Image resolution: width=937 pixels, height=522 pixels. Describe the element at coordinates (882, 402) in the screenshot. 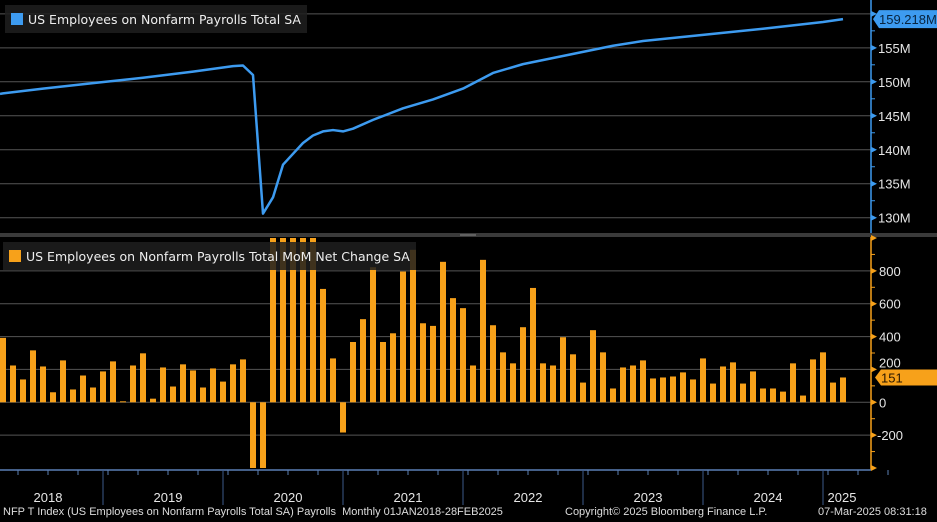

I see `y-tick-label-bottom: 0` at that location.